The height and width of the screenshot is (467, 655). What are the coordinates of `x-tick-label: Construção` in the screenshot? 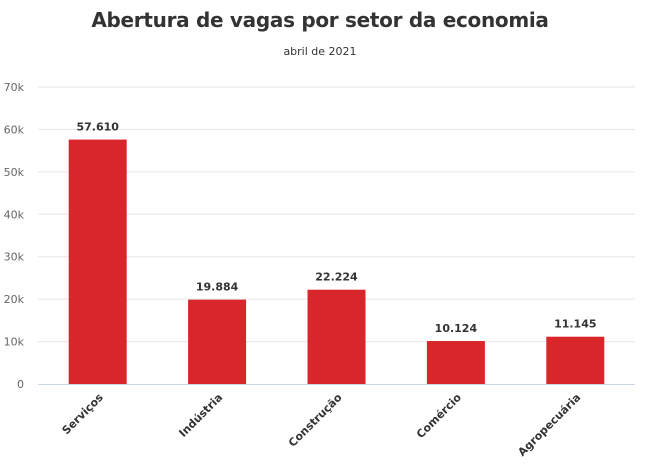 It's located at (315, 420).